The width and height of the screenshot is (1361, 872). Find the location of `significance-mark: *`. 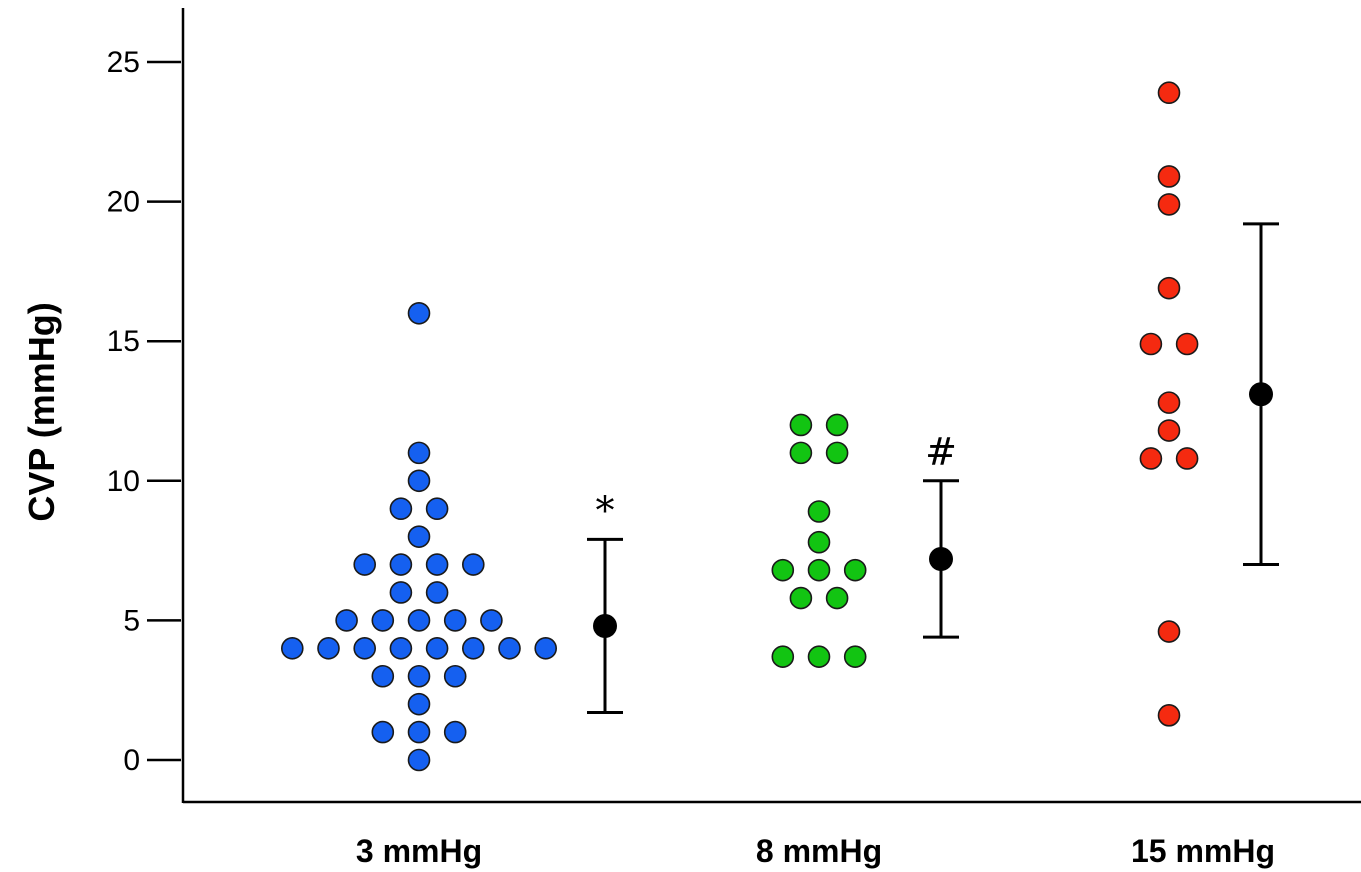

significance-mark: * is located at coordinates (605, 510).